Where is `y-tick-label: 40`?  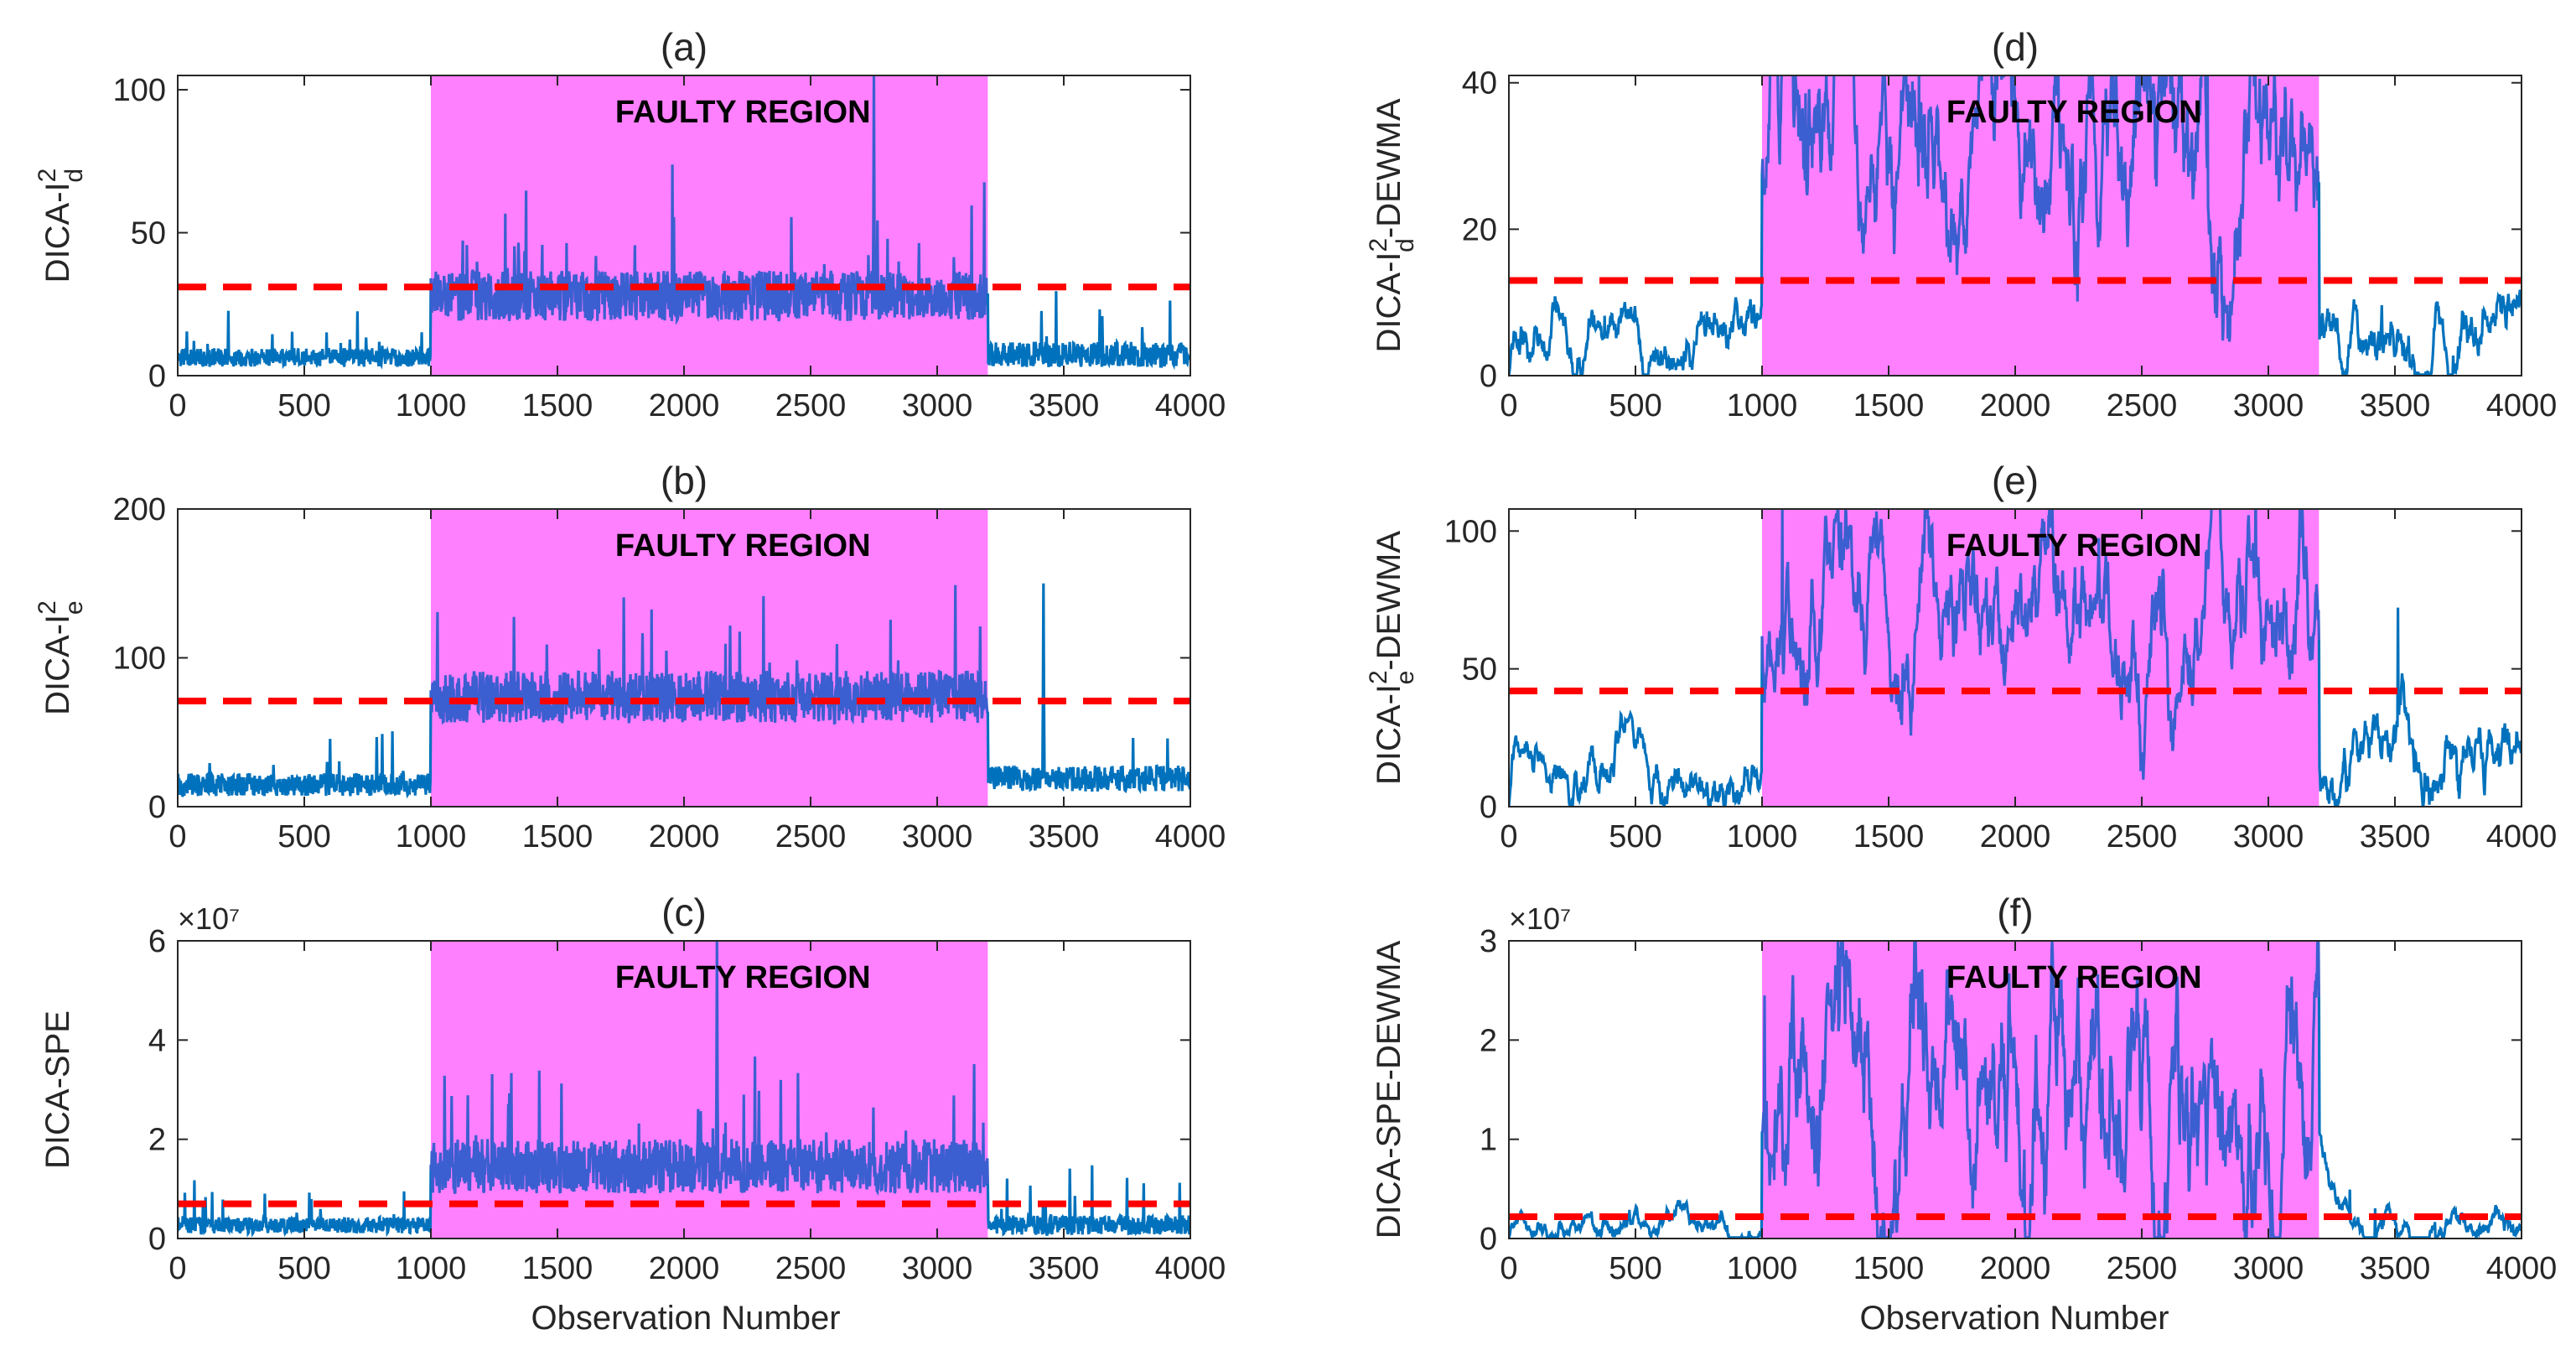
y-tick-label: 40 is located at coordinates (1479, 83).